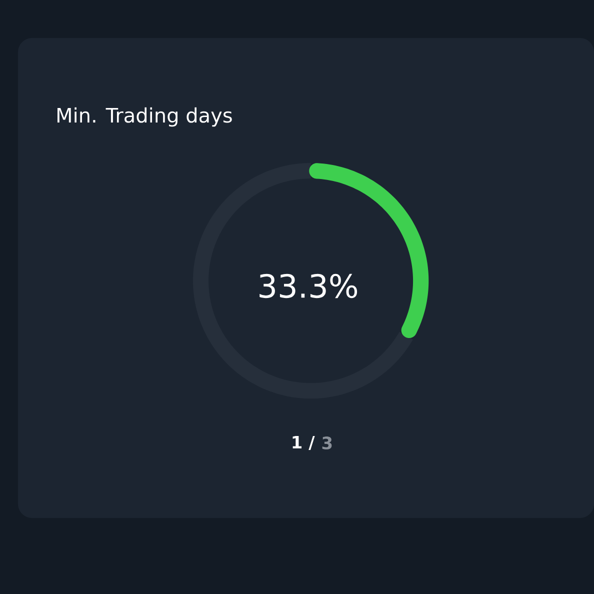 This screenshot has width=594, height=594. What do you see at coordinates (309, 286) in the screenshot?
I see `text: 33.3%` at bounding box center [309, 286].